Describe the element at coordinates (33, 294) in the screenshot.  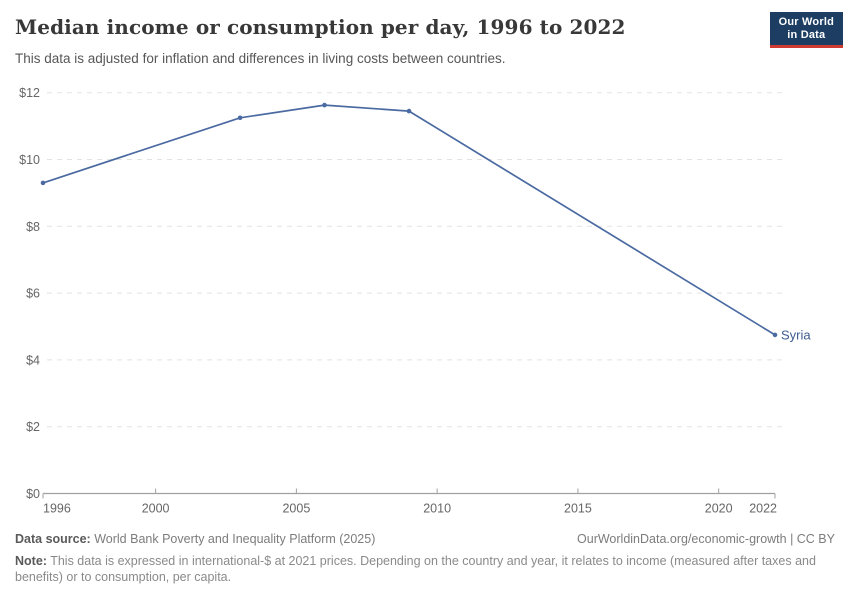
I see `y-tick-label: $6` at that location.